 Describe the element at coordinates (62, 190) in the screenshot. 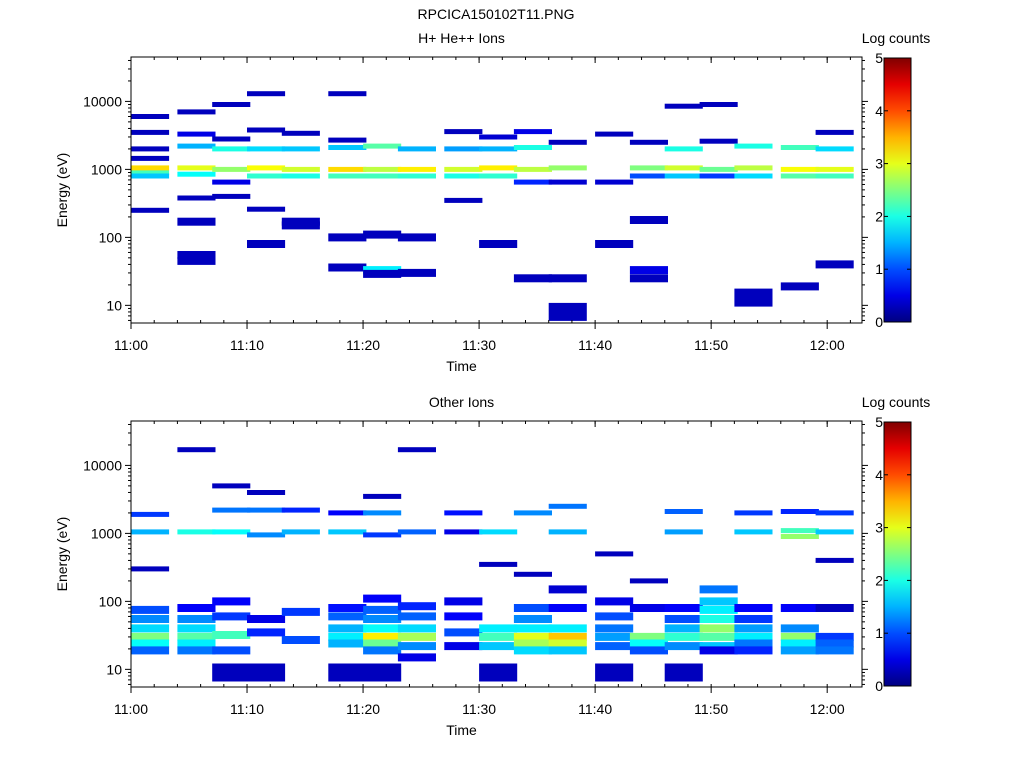

I see `y-axis-label: Energy (eV)` at that location.